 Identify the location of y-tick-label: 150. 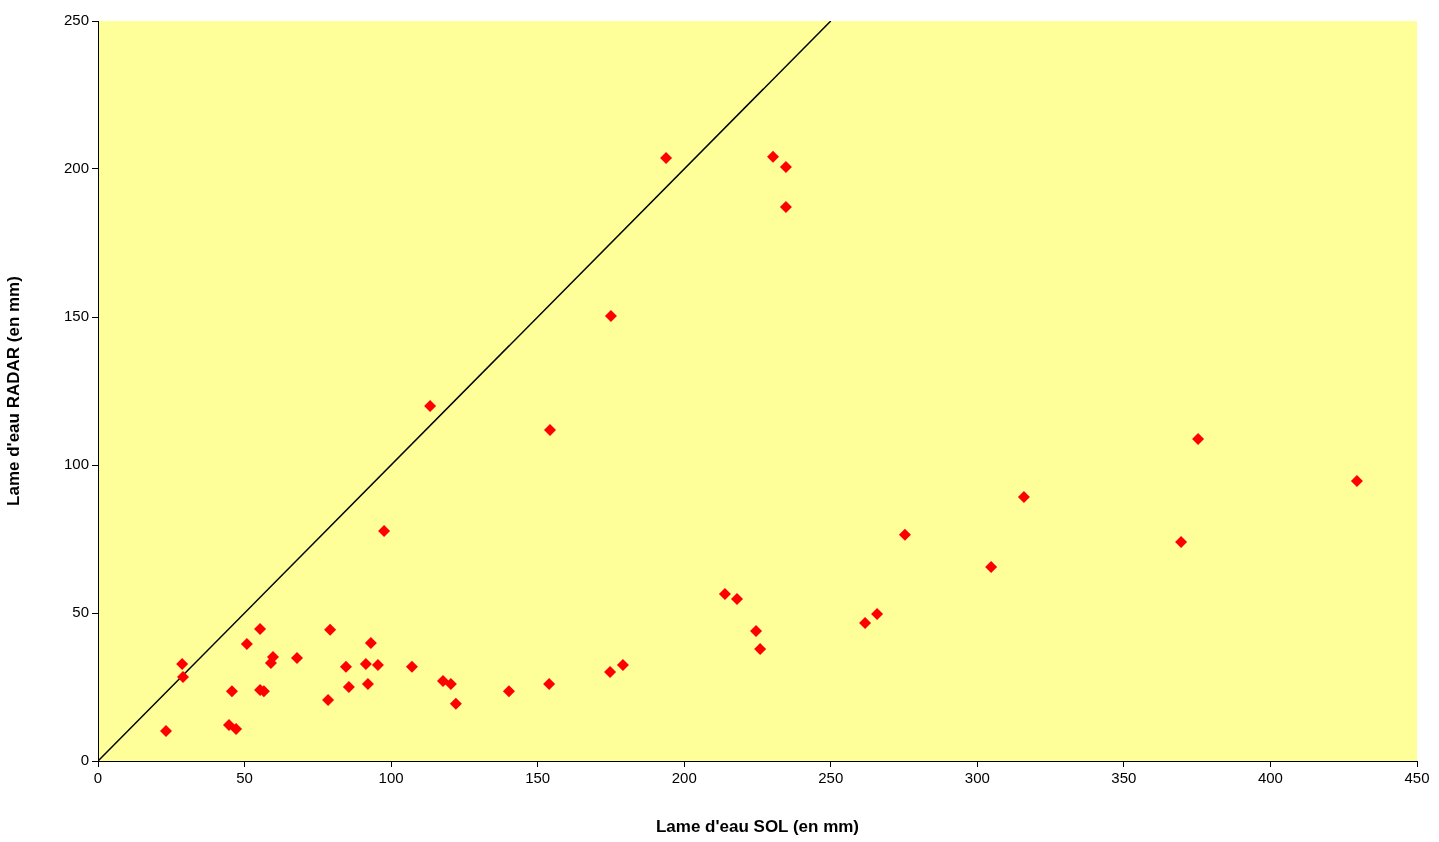
(76, 316).